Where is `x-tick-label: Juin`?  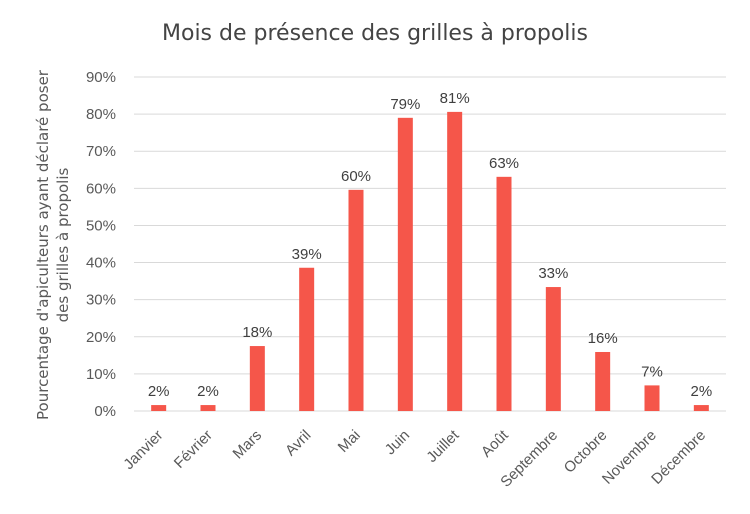 x-tick-label: Juin is located at coordinates (397, 442).